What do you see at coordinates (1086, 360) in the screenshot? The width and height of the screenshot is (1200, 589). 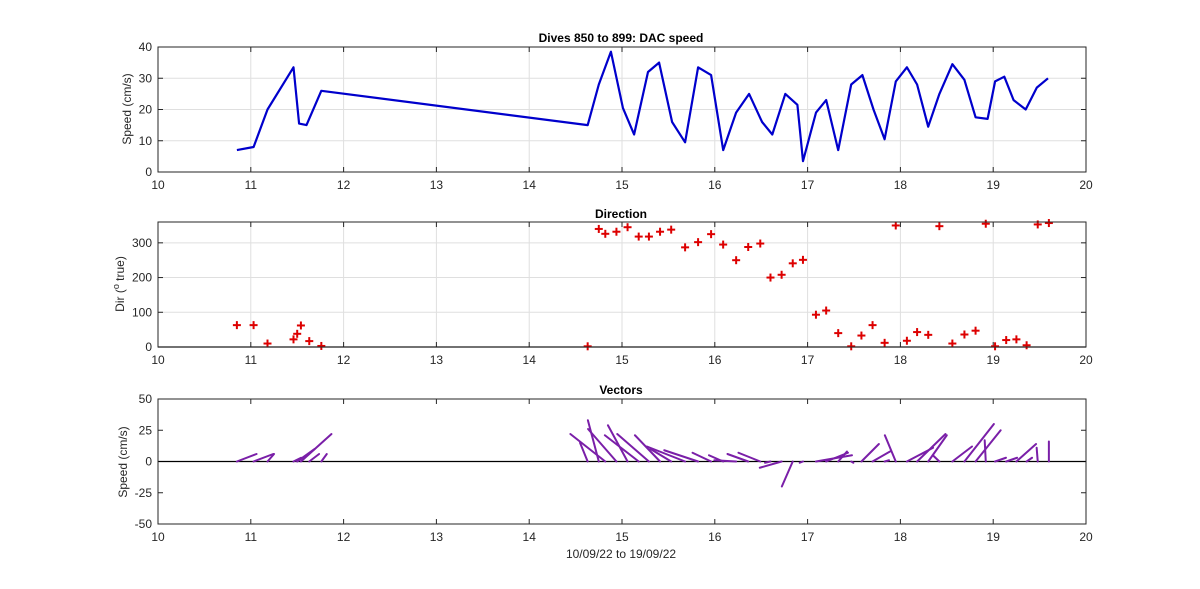 I see `direction-x-tick-label: 20` at bounding box center [1086, 360].